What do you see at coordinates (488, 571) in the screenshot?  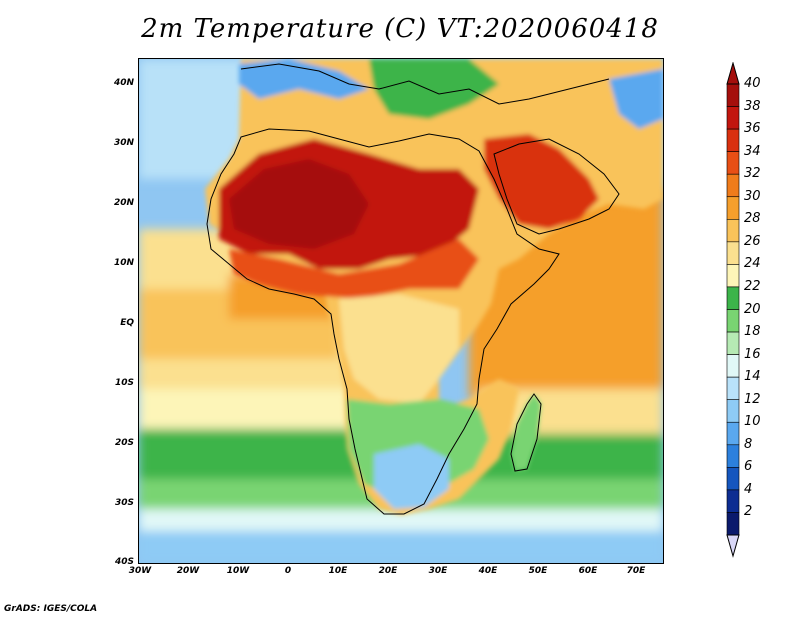 I see `lon-label-40e: 40E` at bounding box center [488, 571].